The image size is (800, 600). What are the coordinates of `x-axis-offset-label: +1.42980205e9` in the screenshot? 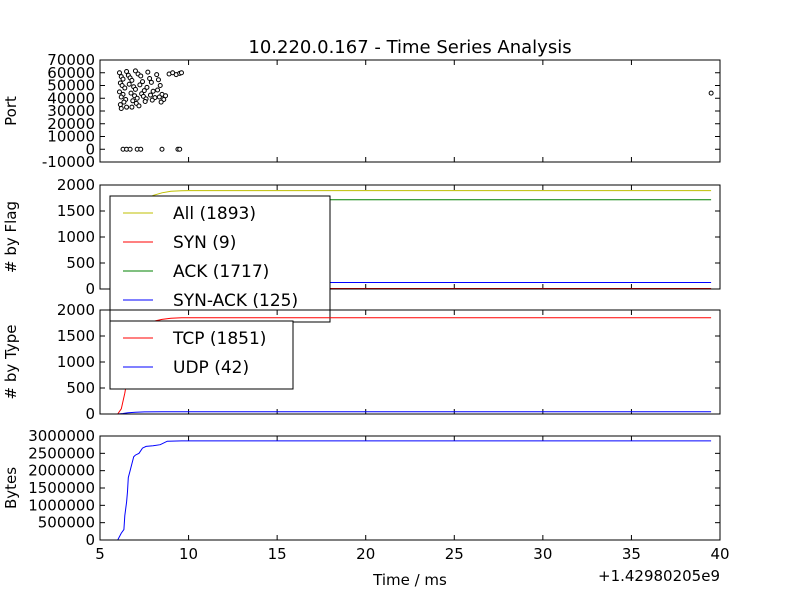 It's located at (659, 576).